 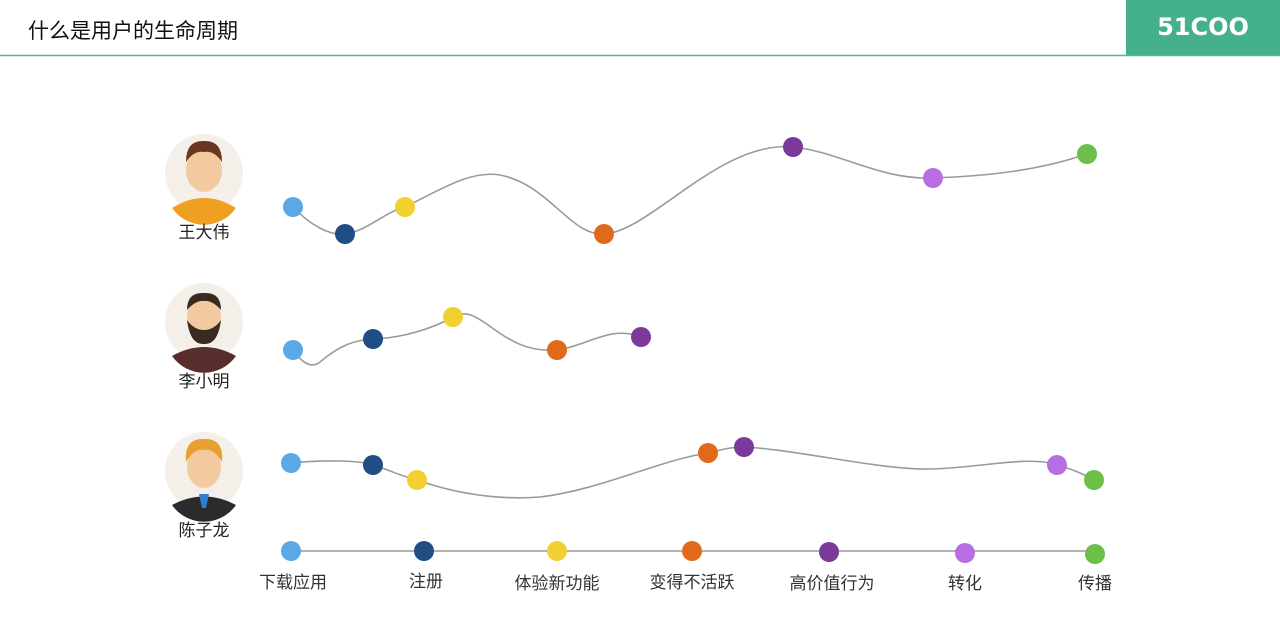 What do you see at coordinates (557, 584) in the screenshot?
I see `stage-label: 体验新功能` at bounding box center [557, 584].